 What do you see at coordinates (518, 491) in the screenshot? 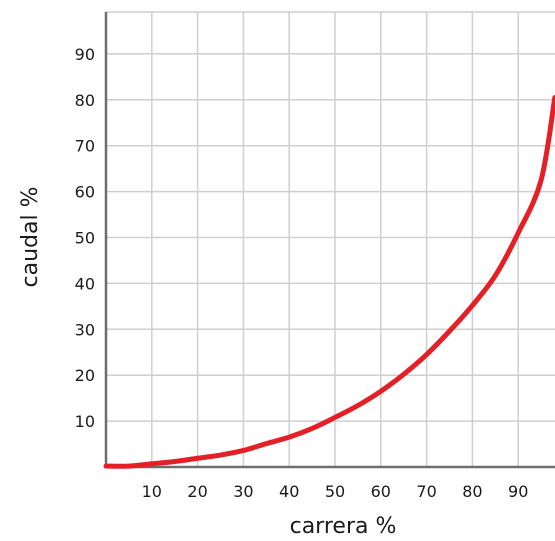
I see `x-tick-label-90: 90` at bounding box center [518, 491].